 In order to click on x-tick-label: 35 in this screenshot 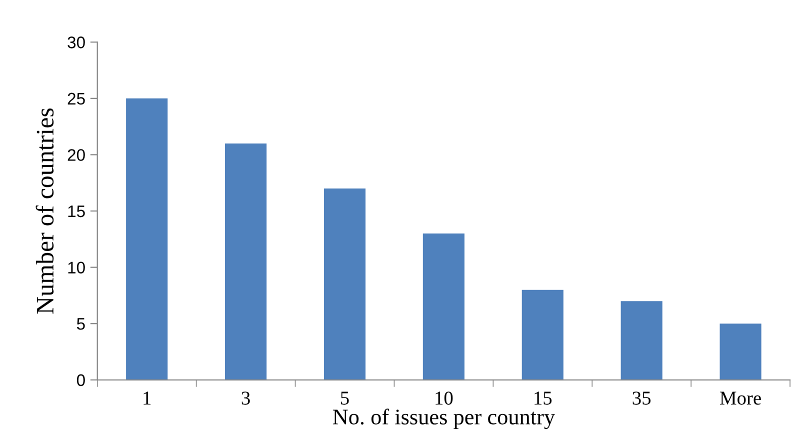, I will do `click(641, 398)`.